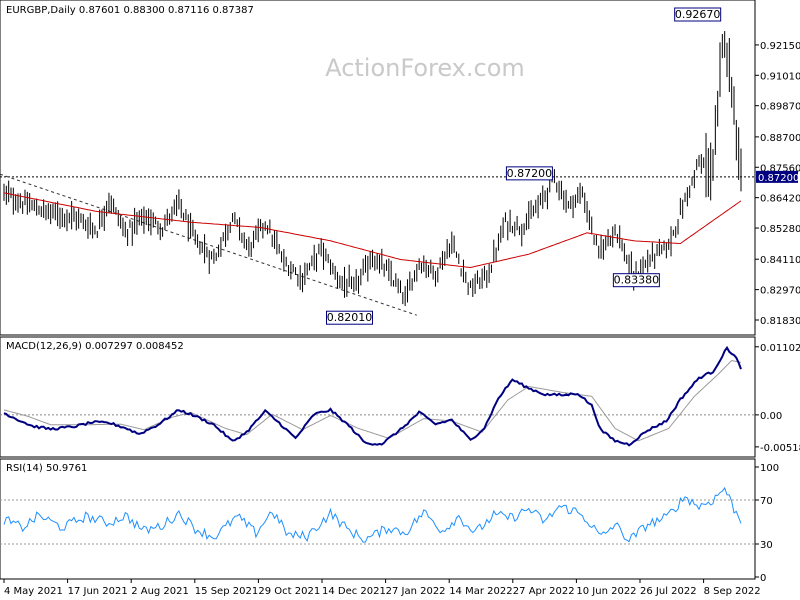  Describe the element at coordinates (372, 514) in the screenshot. I see `rsi-line` at that location.